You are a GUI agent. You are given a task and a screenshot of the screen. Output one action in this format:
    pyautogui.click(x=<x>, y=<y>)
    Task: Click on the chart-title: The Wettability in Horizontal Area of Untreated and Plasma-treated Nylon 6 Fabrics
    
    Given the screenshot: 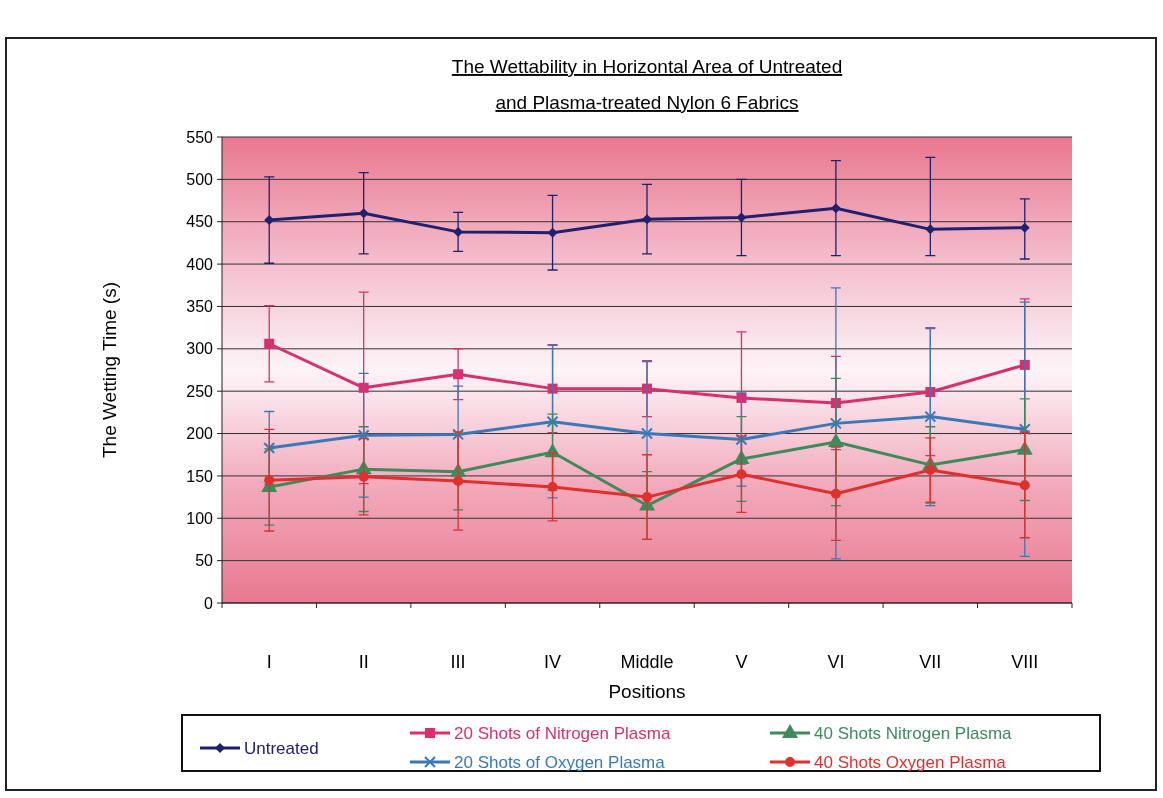 What is the action you would take?
    pyautogui.click(x=647, y=84)
    